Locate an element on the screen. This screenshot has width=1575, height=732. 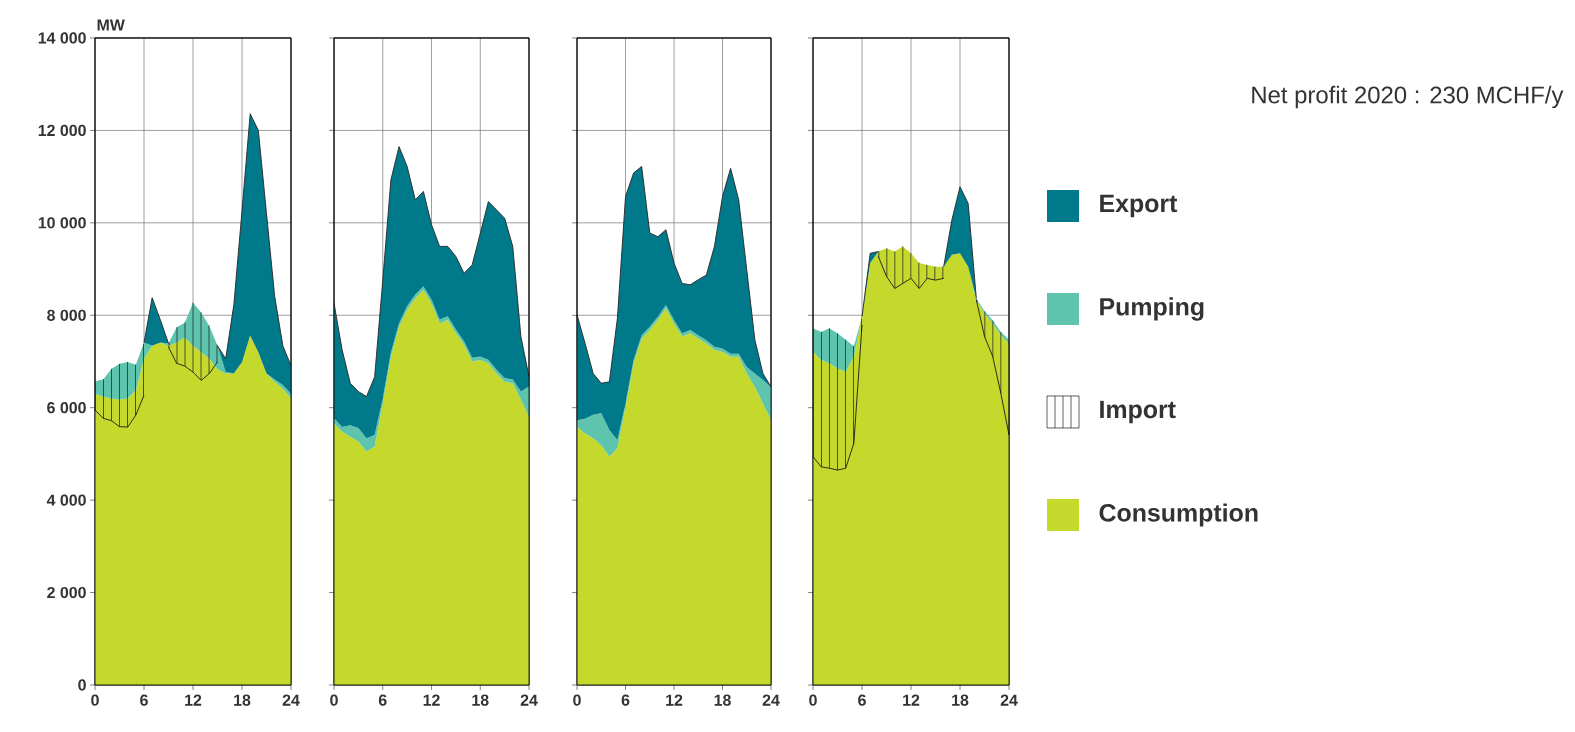
y-tick-label: 4 000 is located at coordinates (66, 500).